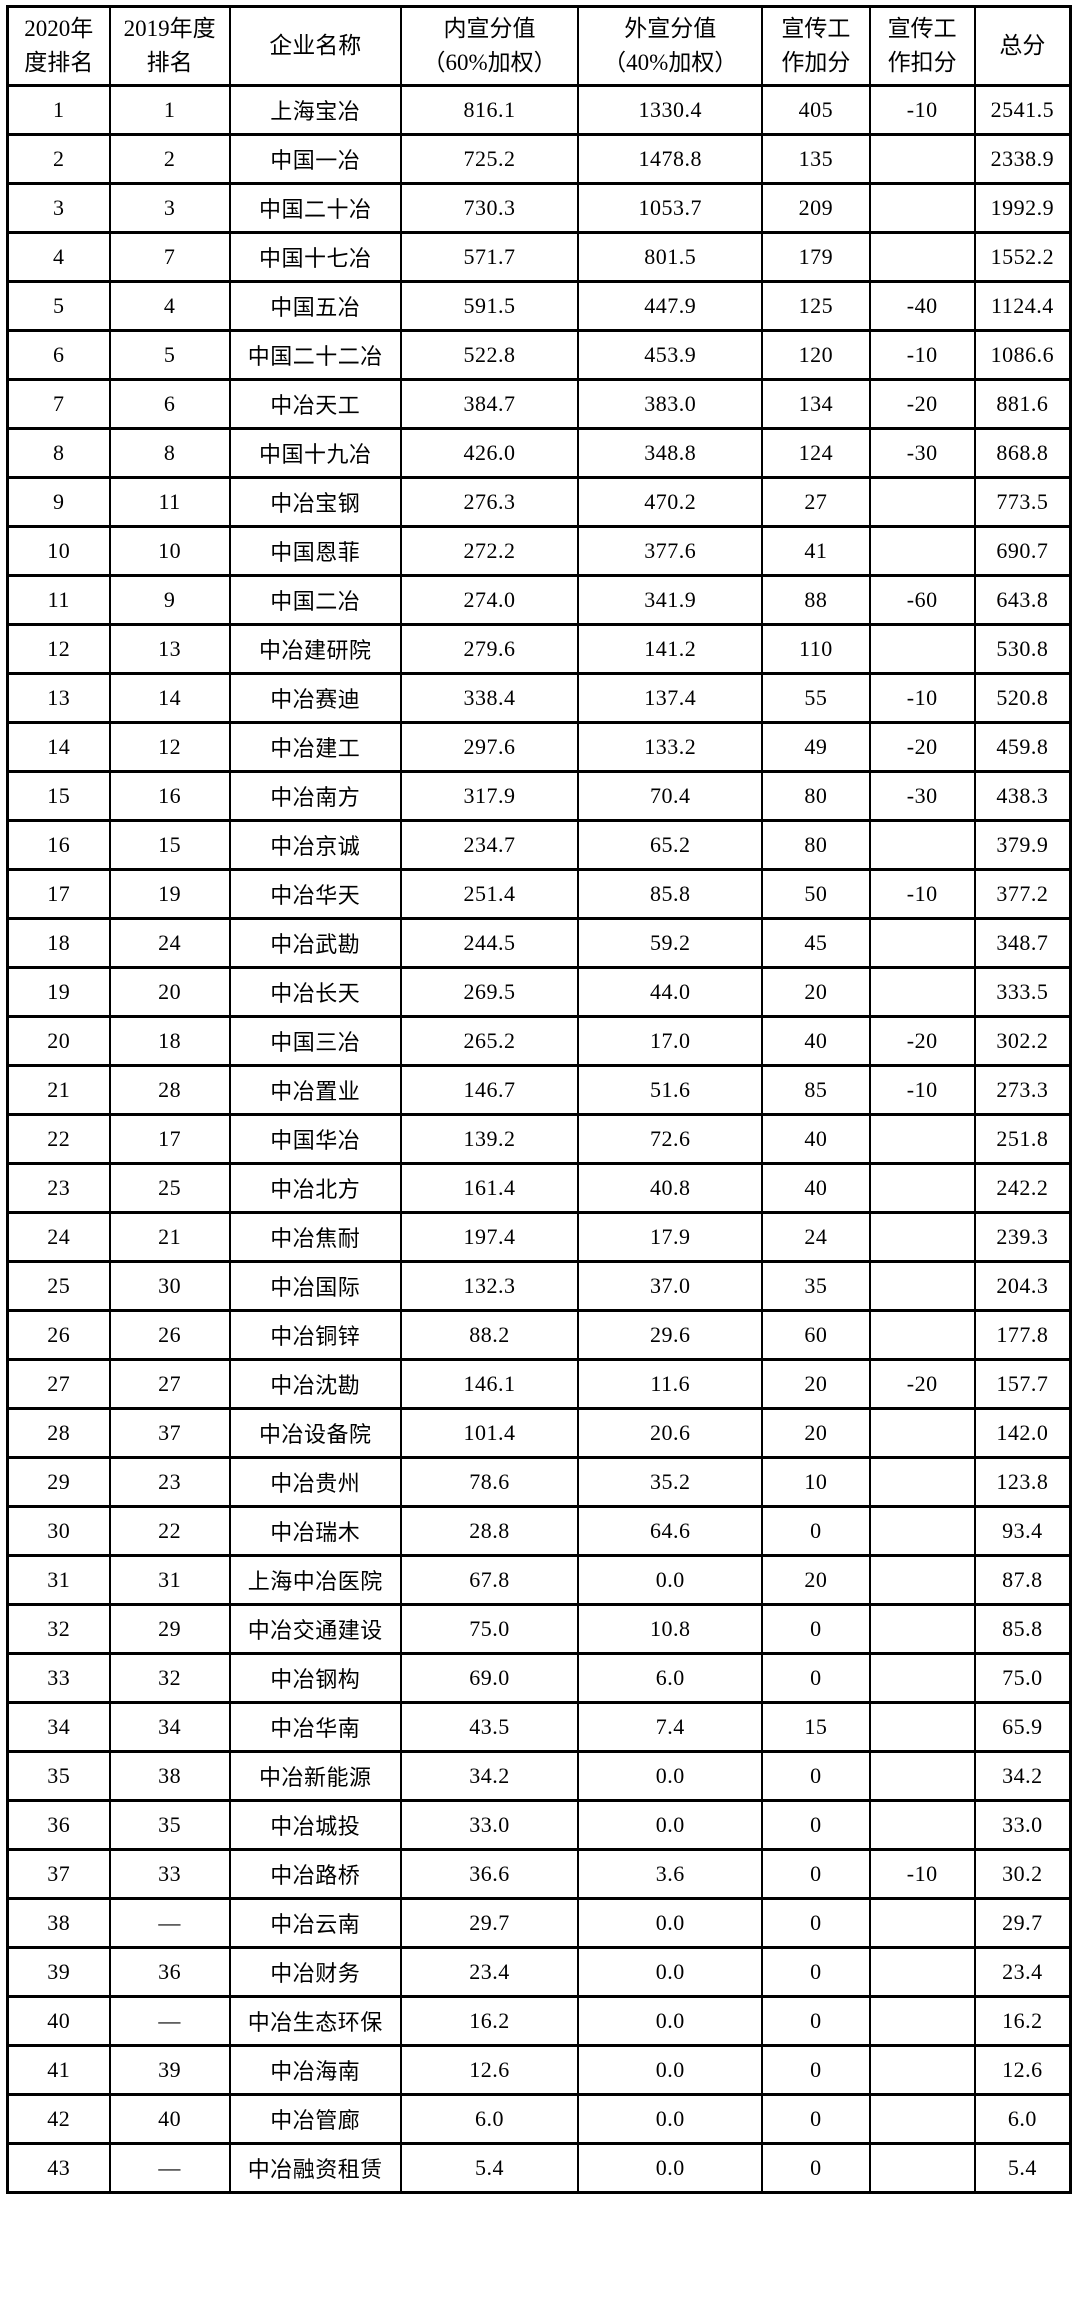  What do you see at coordinates (922, 1384) in the screenshot?
I see `cell-deduction_points: -20` at bounding box center [922, 1384].